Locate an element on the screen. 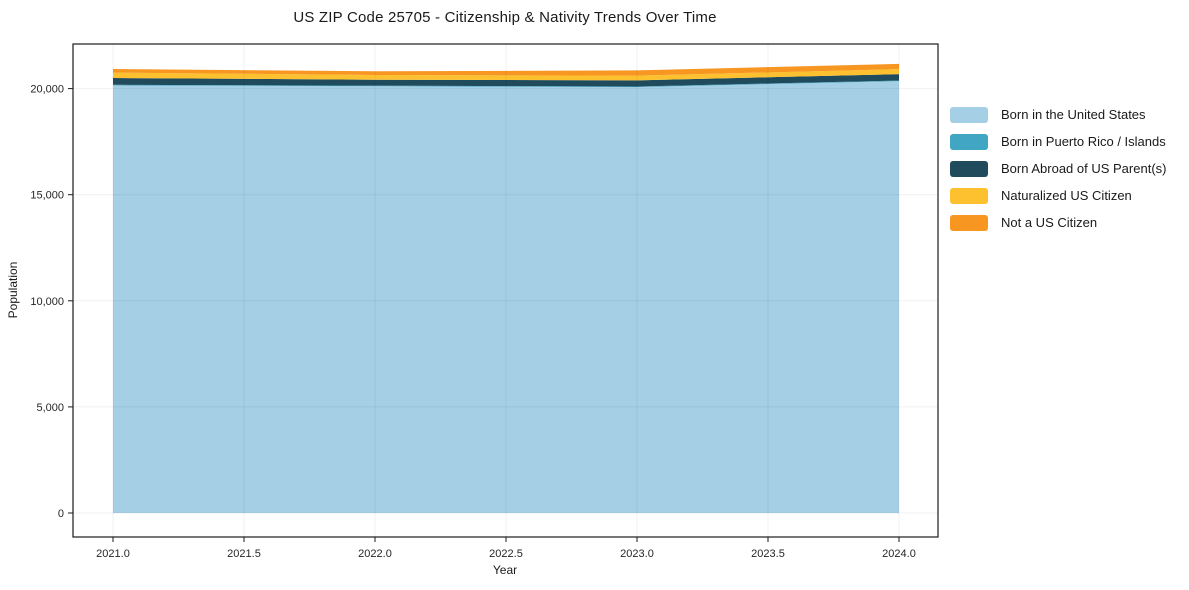 This screenshot has height=590, width=1189. x-tick-label: 2023.0 is located at coordinates (637, 554).